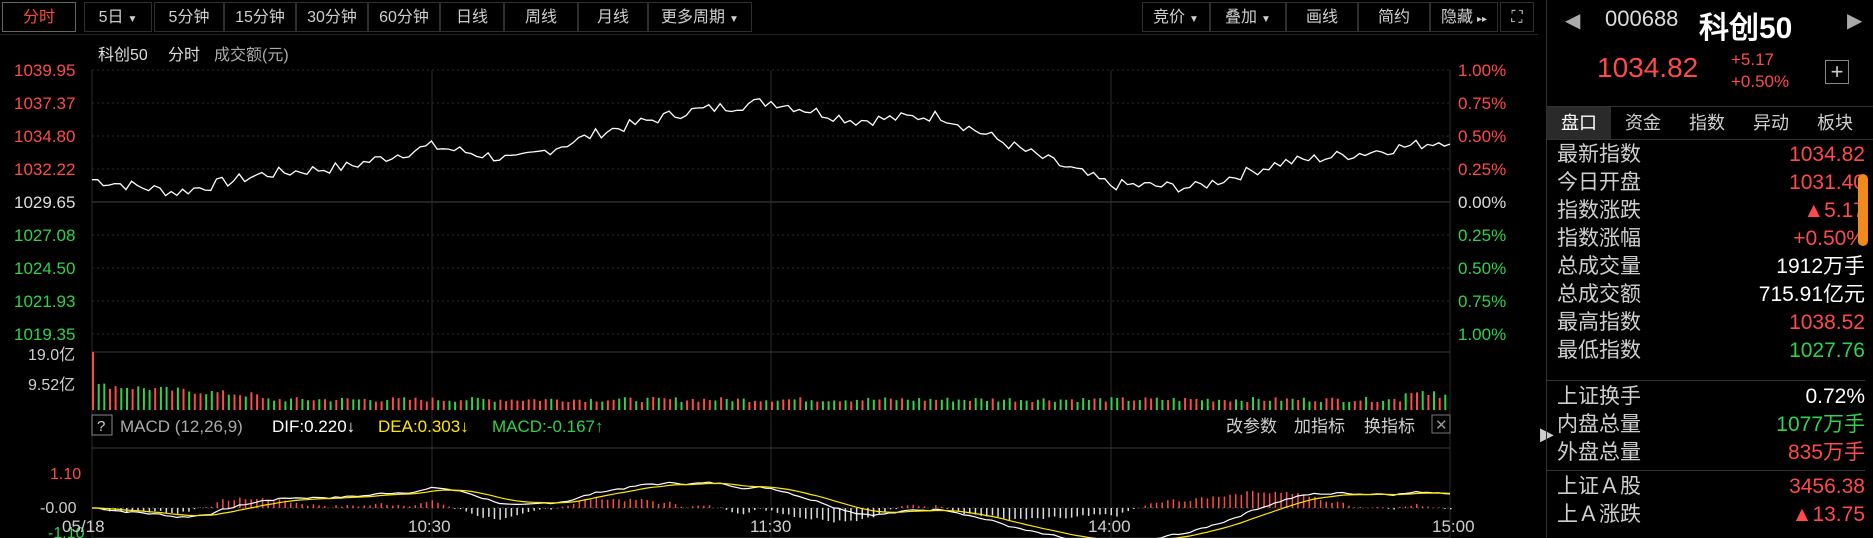 This screenshot has width=1873, height=538. I want to click on tab-15min: 15分钟, so click(260, 17).